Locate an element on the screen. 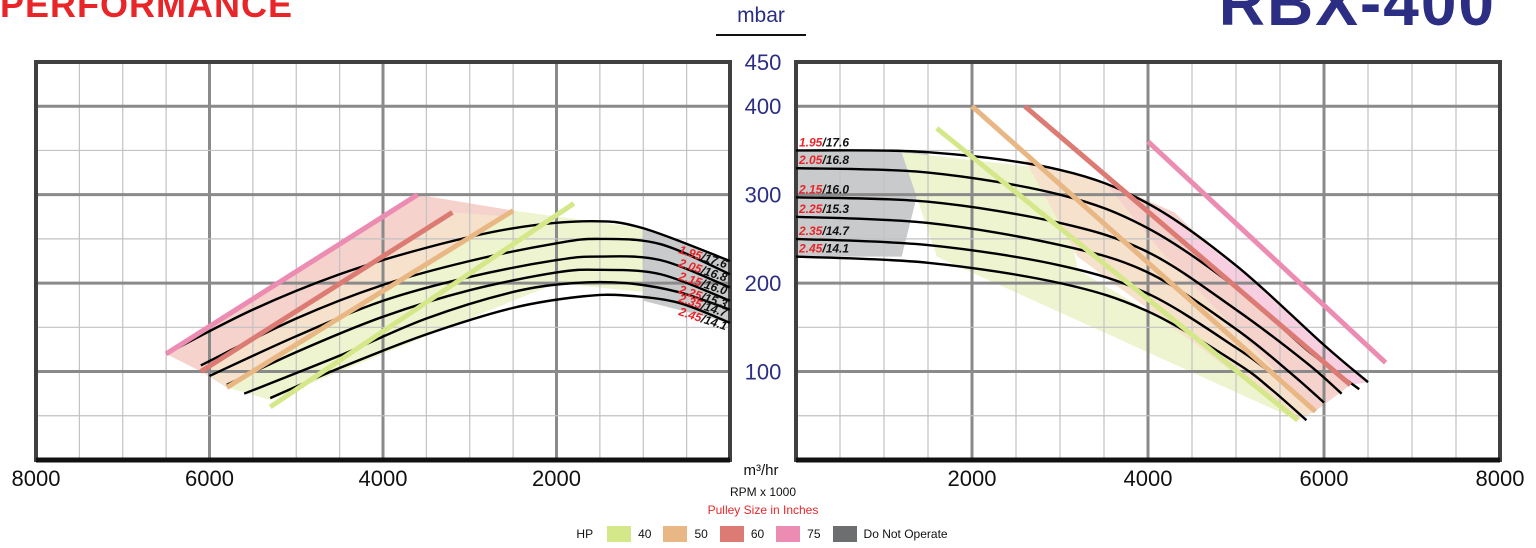 The width and height of the screenshot is (1536, 548). y-unit-label: mbar is located at coordinates (761, 15).